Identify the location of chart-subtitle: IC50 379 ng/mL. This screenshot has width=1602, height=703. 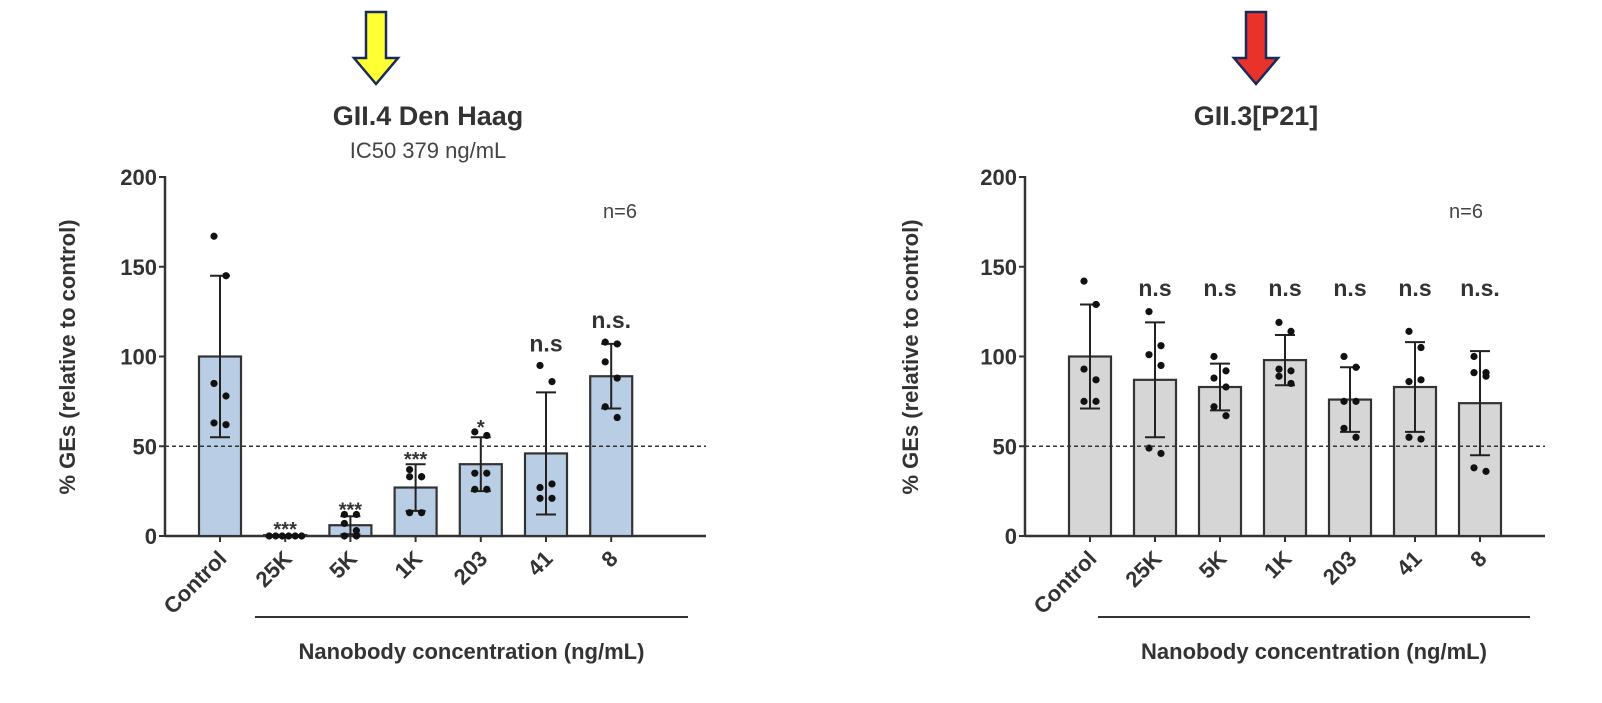
(428, 150).